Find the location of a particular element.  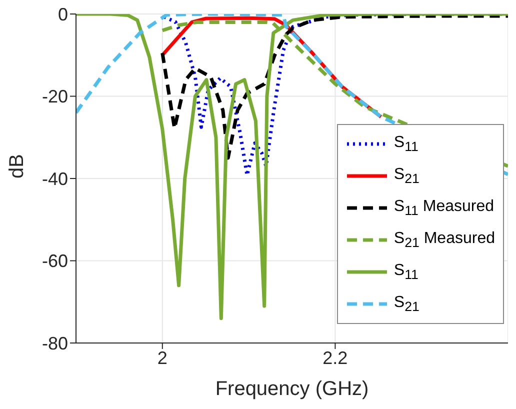

y-axis-title: dB is located at coordinates (17, 166).